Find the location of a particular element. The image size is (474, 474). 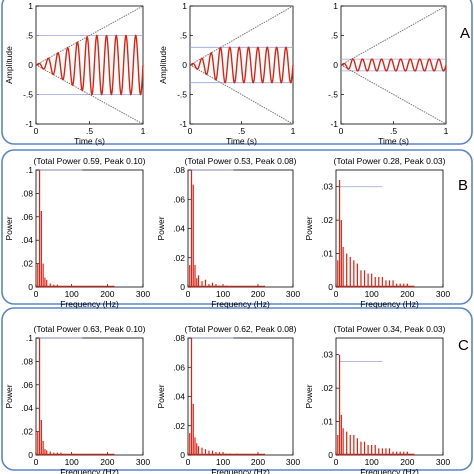

panel-label-A: A is located at coordinates (465, 33).